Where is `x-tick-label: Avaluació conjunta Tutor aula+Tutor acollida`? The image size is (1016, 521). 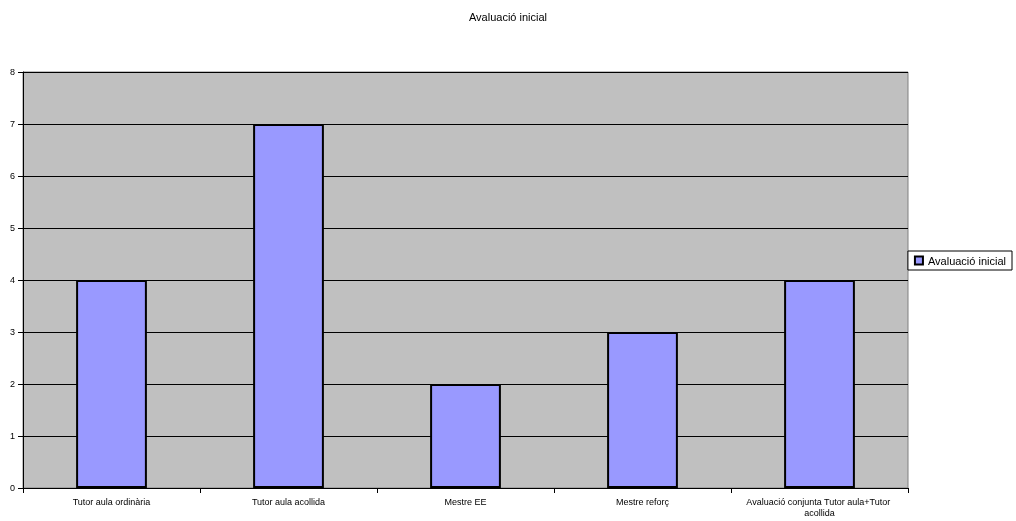
x-tick-label: Avaluació conjunta Tutor aula+Tutor acollida is located at coordinates (819, 507).